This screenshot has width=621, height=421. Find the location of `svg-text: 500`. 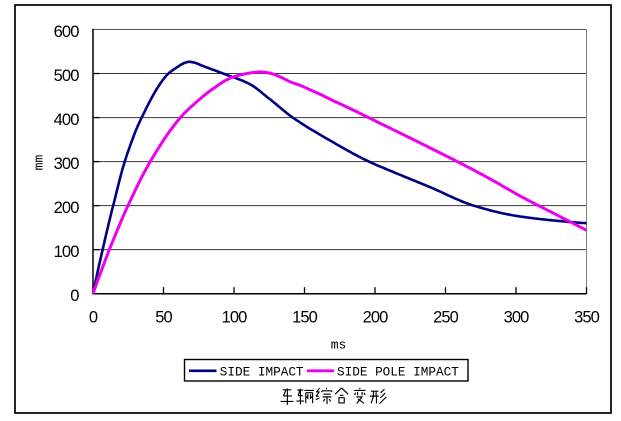

svg-text: 500 is located at coordinates (67, 76).